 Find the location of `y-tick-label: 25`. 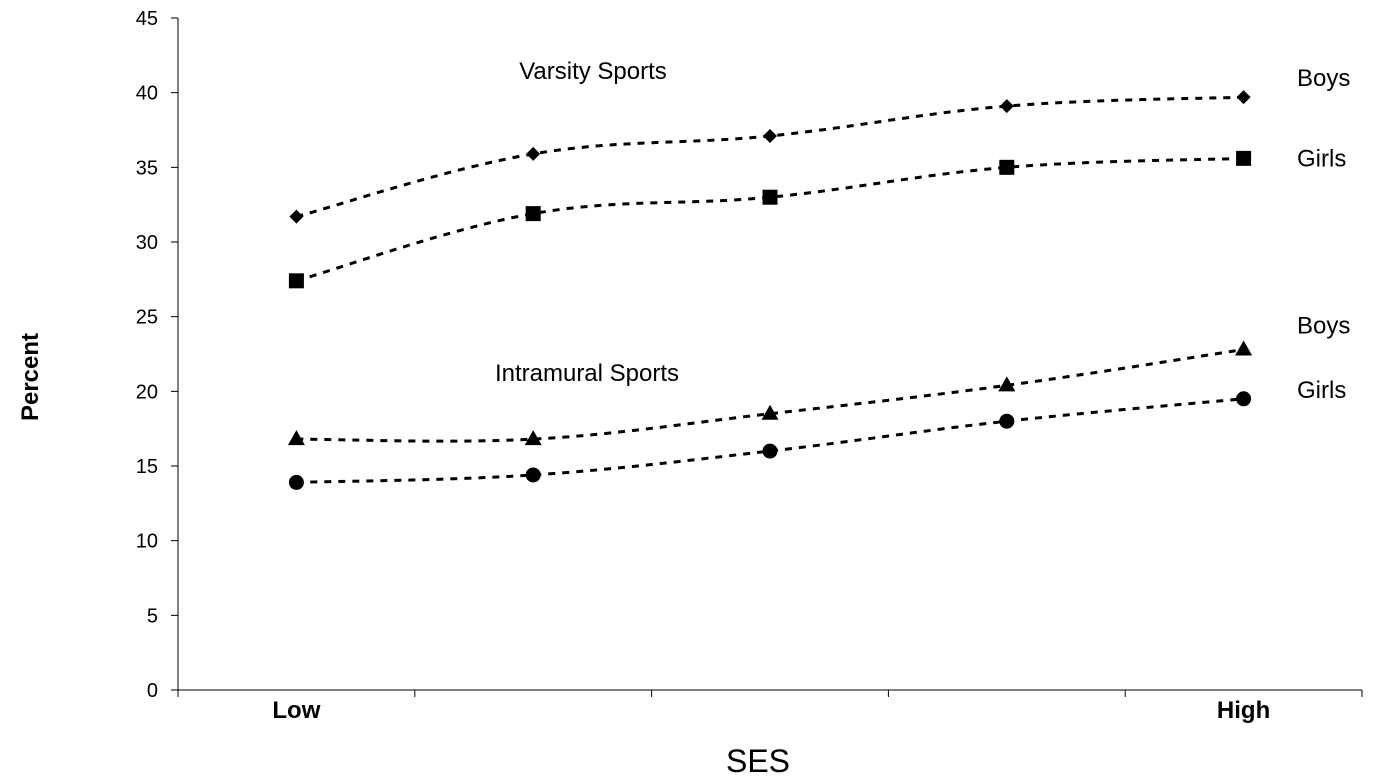

y-tick-label: 25 is located at coordinates (147, 318).